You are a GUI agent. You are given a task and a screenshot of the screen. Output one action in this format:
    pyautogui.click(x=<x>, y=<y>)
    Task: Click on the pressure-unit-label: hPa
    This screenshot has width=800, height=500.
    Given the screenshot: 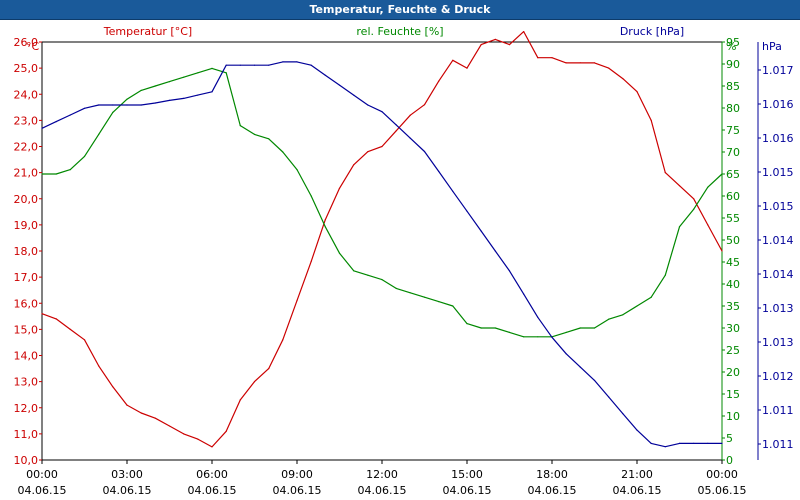 What is the action you would take?
    pyautogui.click(x=772, y=46)
    